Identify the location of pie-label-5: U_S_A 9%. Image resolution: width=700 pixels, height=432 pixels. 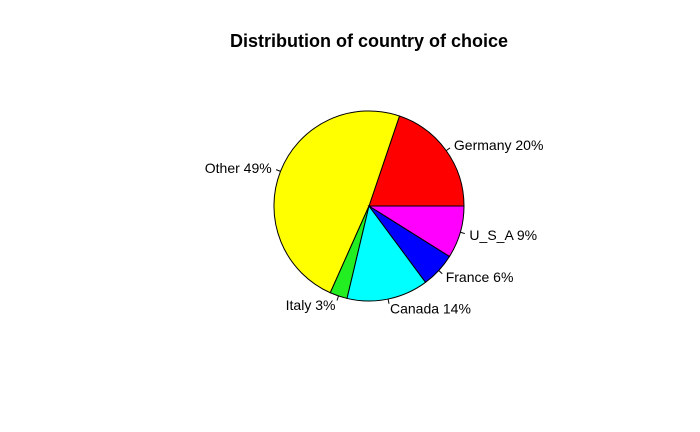
(503, 235).